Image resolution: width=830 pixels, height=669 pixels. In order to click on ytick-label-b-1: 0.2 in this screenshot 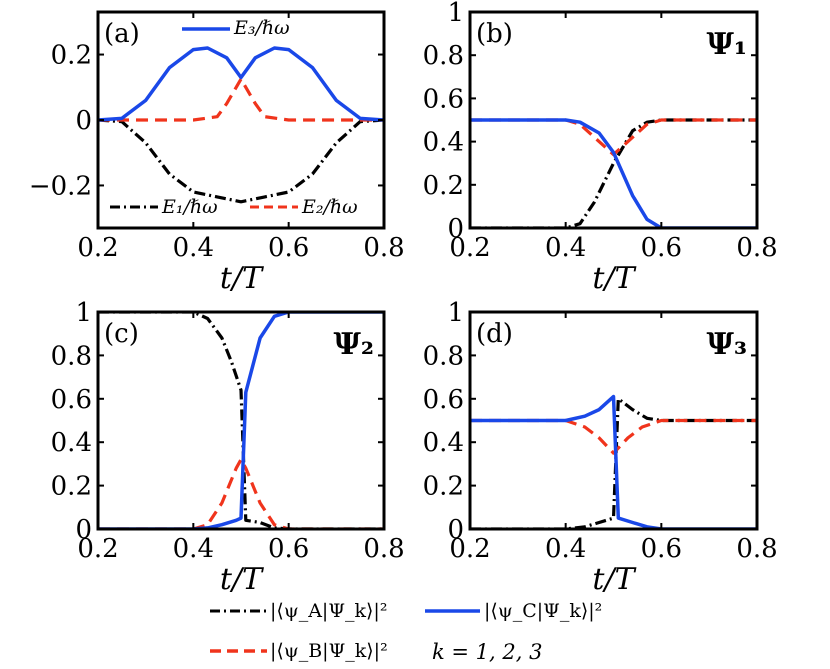, I will do `click(443, 186)`.